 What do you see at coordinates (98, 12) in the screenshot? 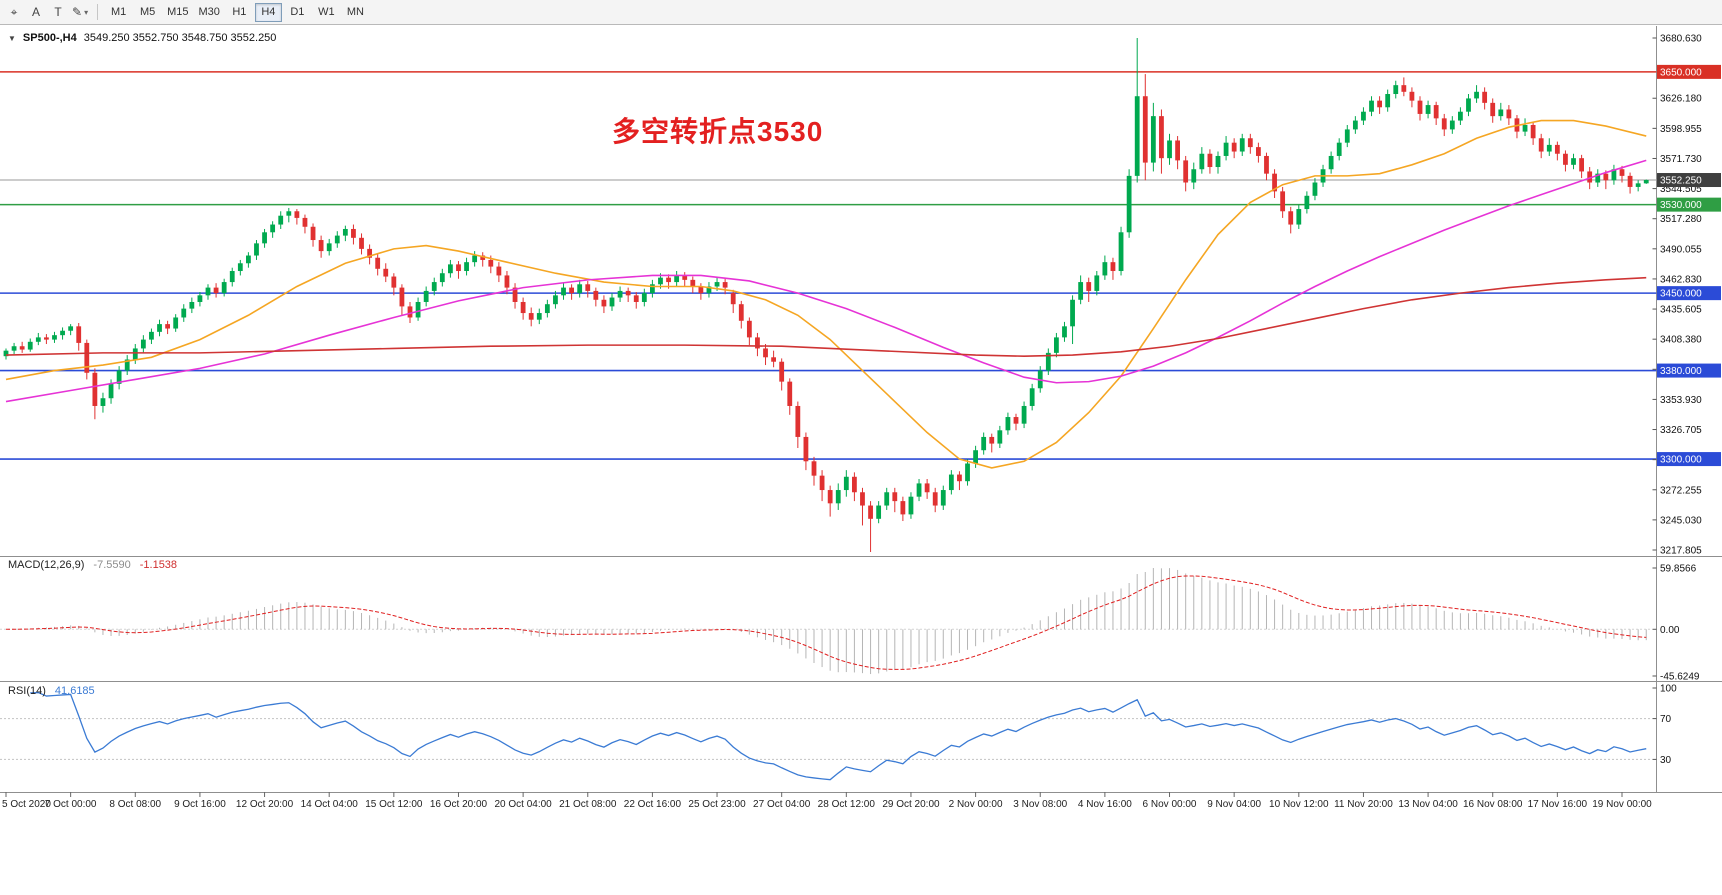
I see `toolbar-separator` at bounding box center [98, 12].